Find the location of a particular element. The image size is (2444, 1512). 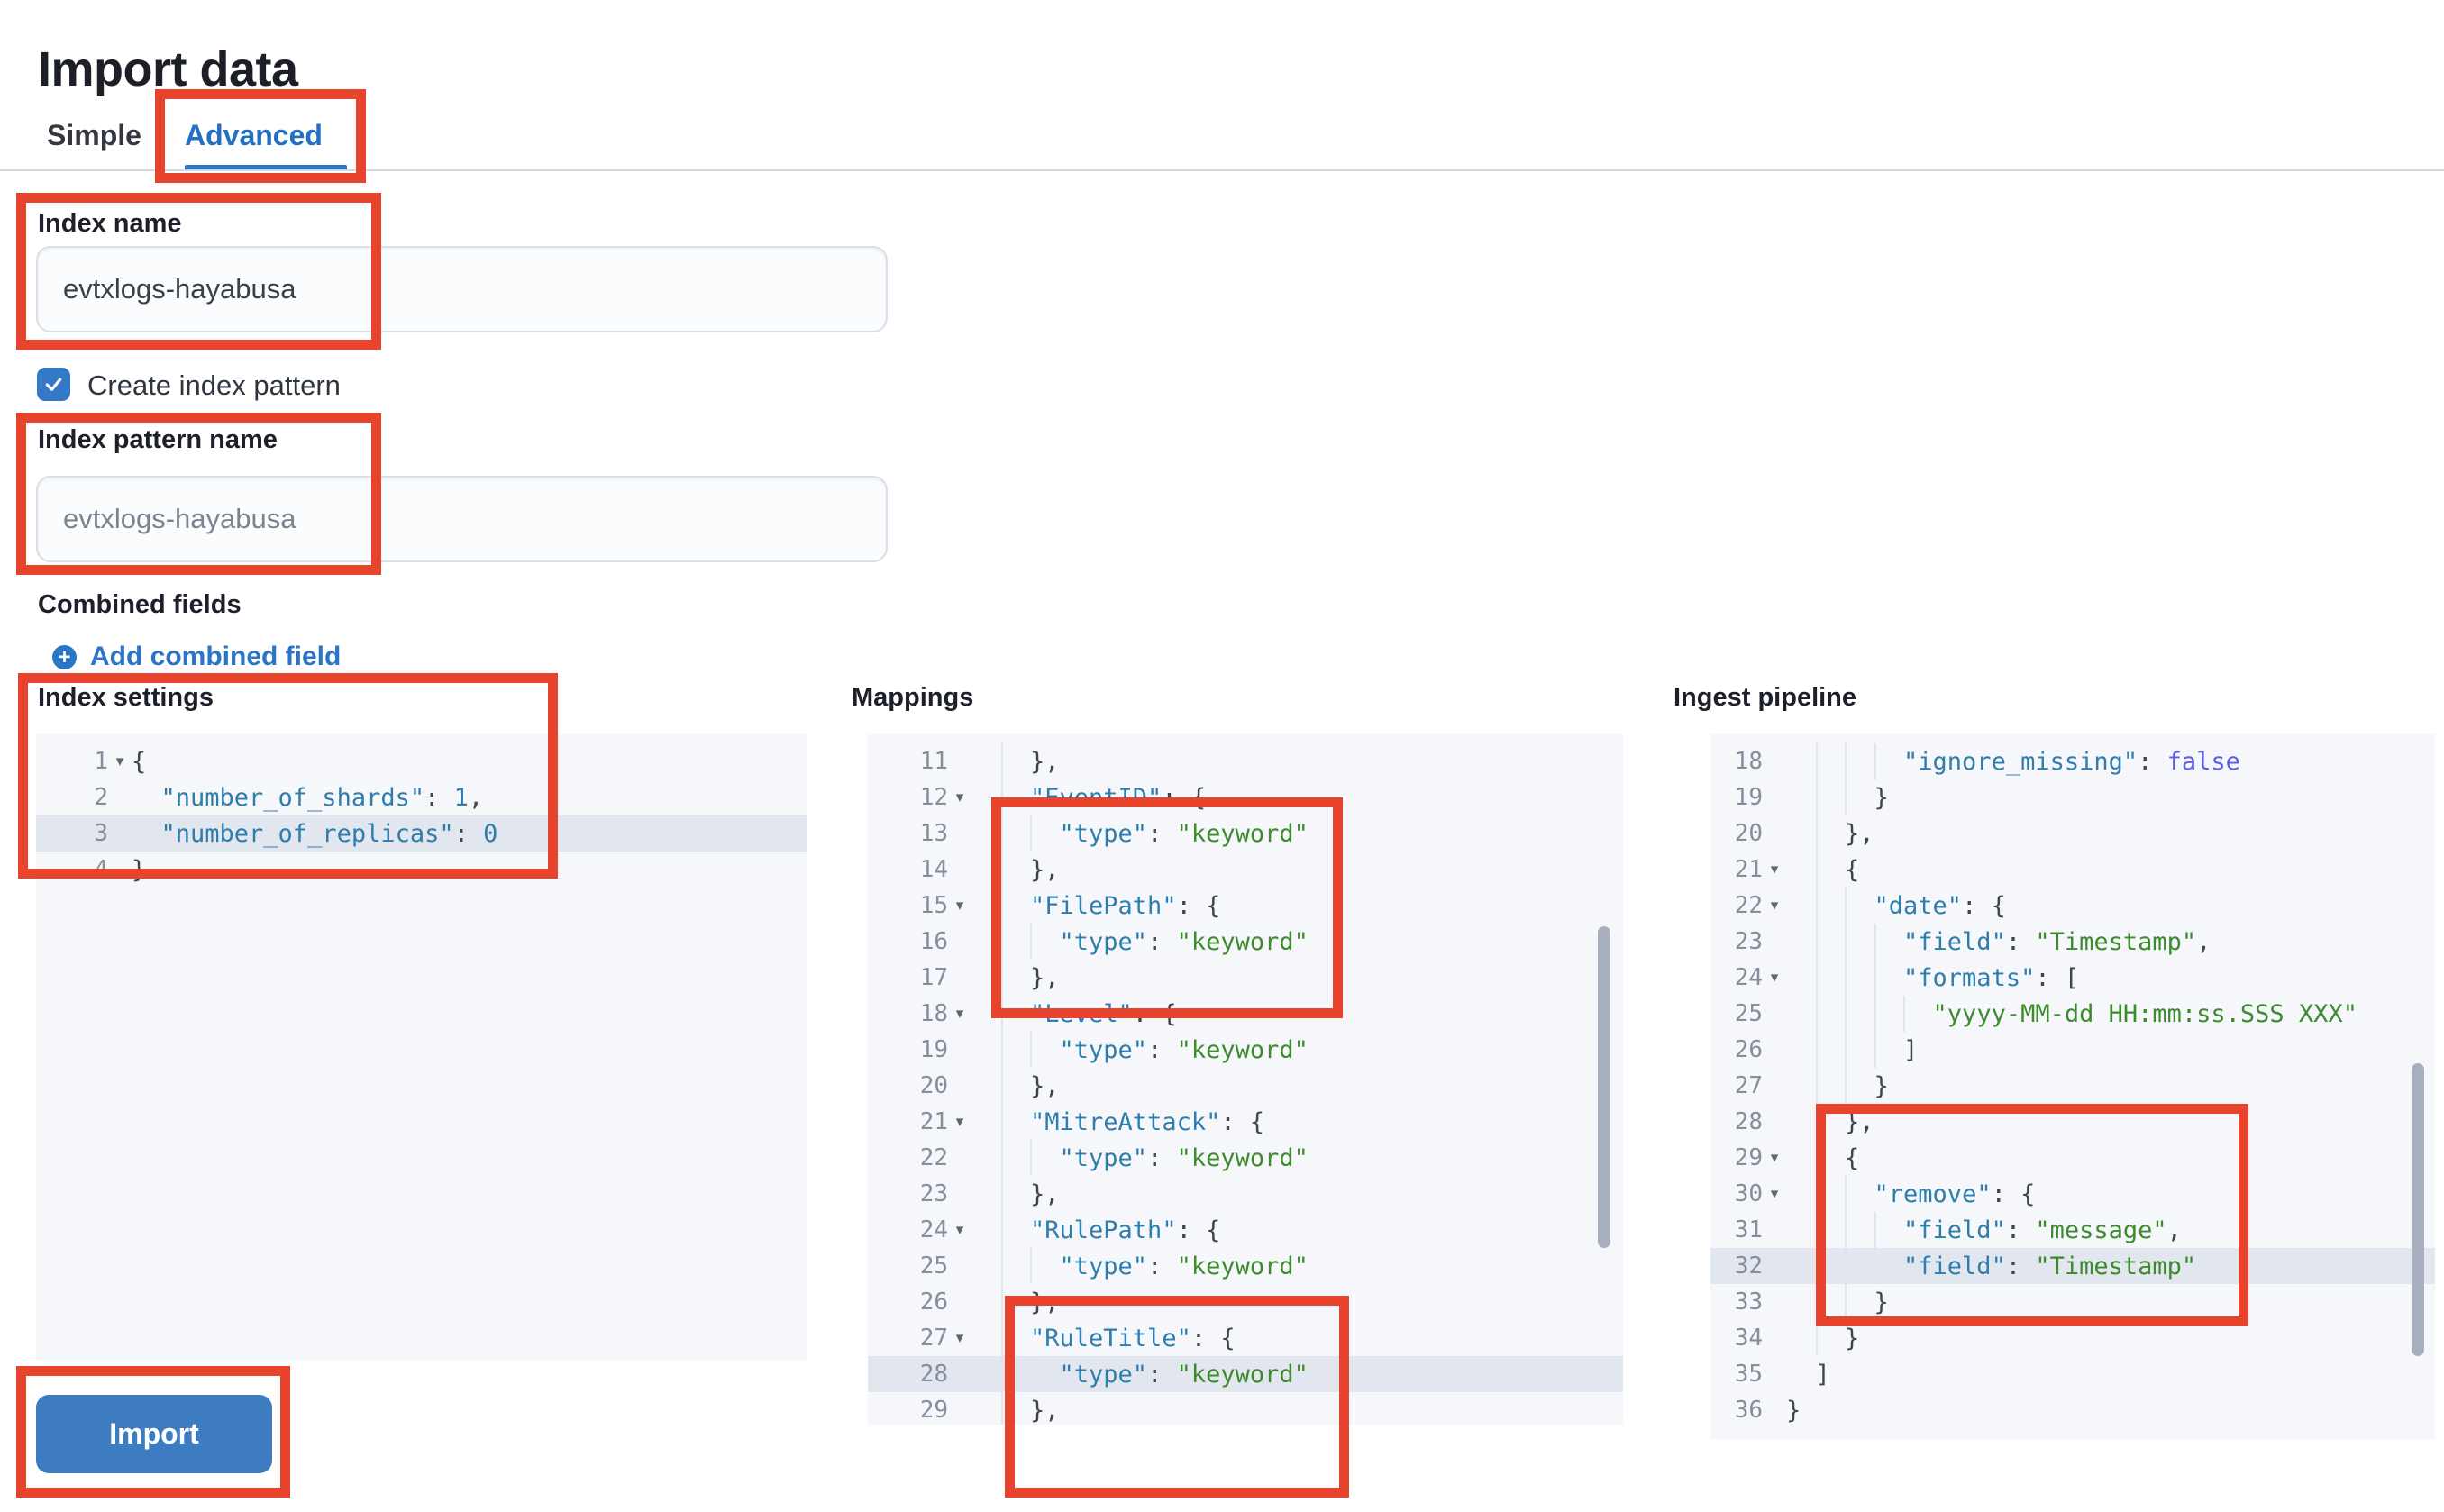

code-line: 25 "type": "keyword" is located at coordinates (1245, 1266).